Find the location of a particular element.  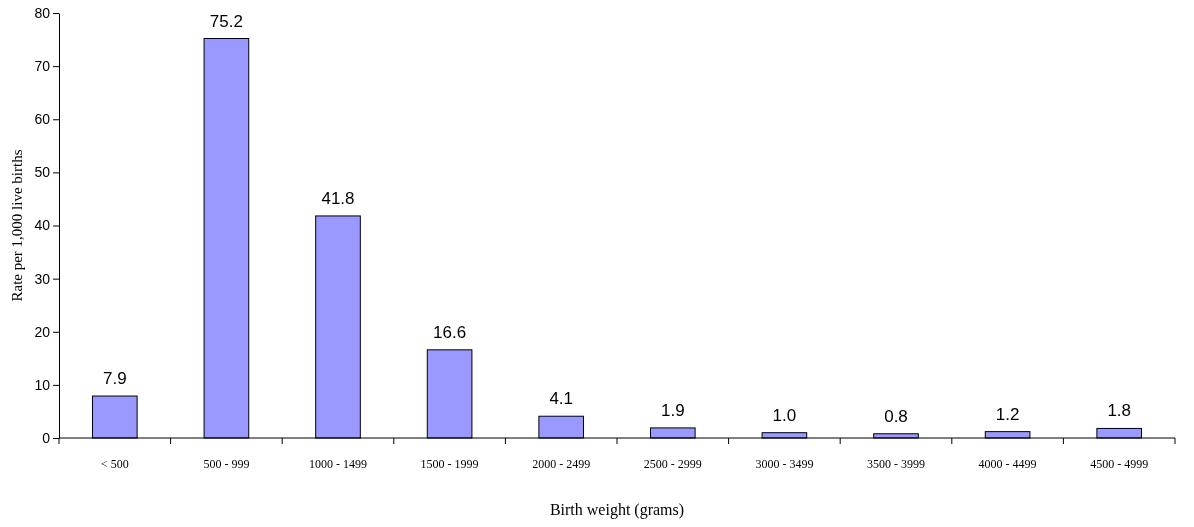

data-label: 7.9 is located at coordinates (114, 379).